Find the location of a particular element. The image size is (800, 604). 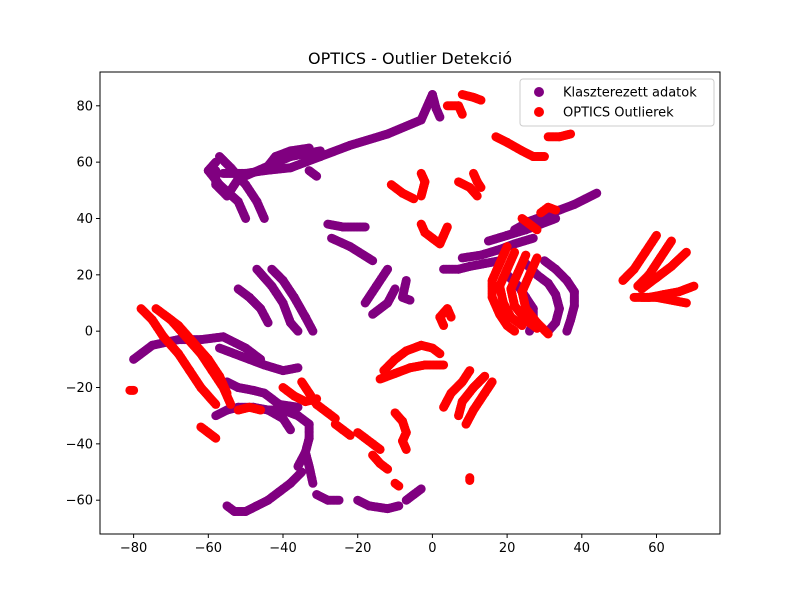

y-tick-label: 40 is located at coordinates (84, 219).